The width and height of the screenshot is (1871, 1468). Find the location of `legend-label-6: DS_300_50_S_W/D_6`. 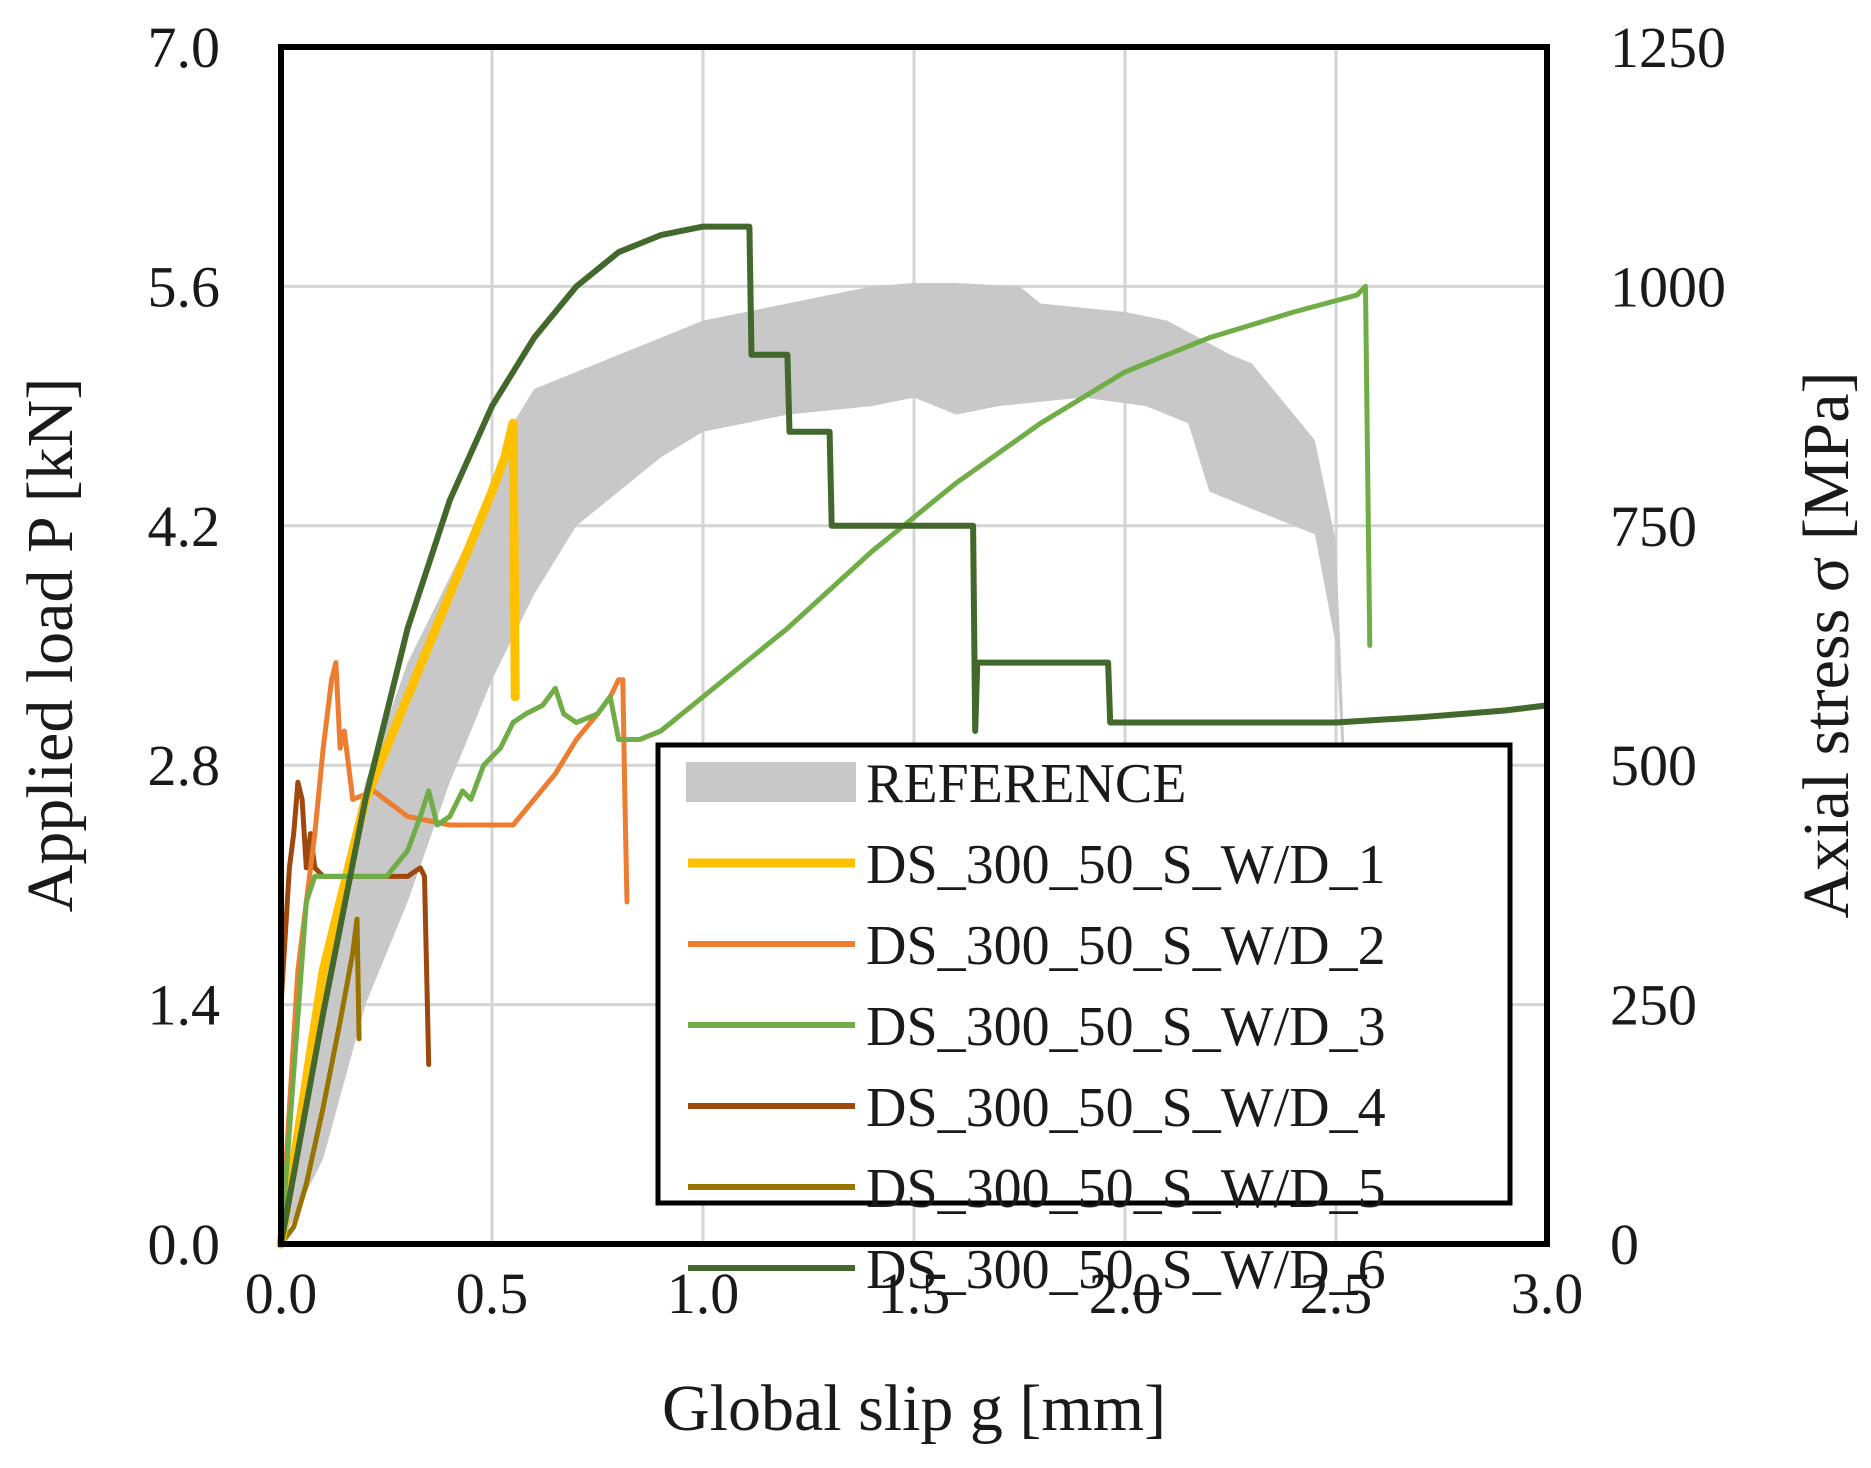

legend-label-6: DS_300_50_S_W/D_6 is located at coordinates (1126, 1270).